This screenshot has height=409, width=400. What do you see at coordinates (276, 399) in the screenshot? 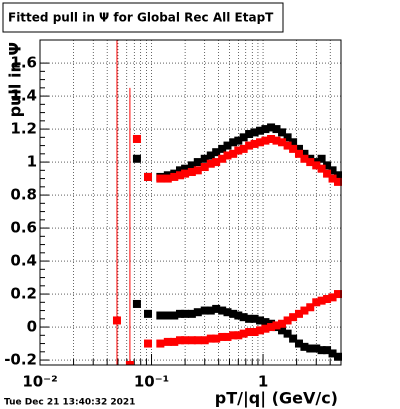
I see `x-axis-label: pT/|q| (GeV/c)` at bounding box center [276, 399].